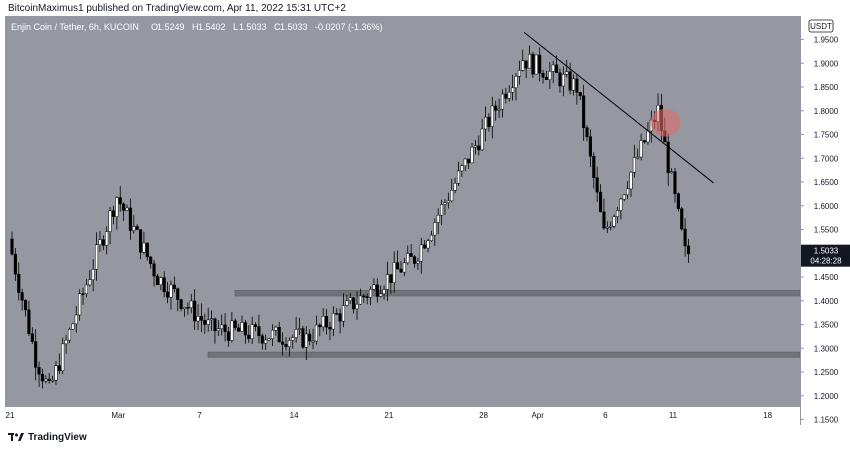 Image resolution: width=850 pixels, height=449 pixels. What do you see at coordinates (277, 27) in the screenshot?
I see `ohlc-key: C` at bounding box center [277, 27].